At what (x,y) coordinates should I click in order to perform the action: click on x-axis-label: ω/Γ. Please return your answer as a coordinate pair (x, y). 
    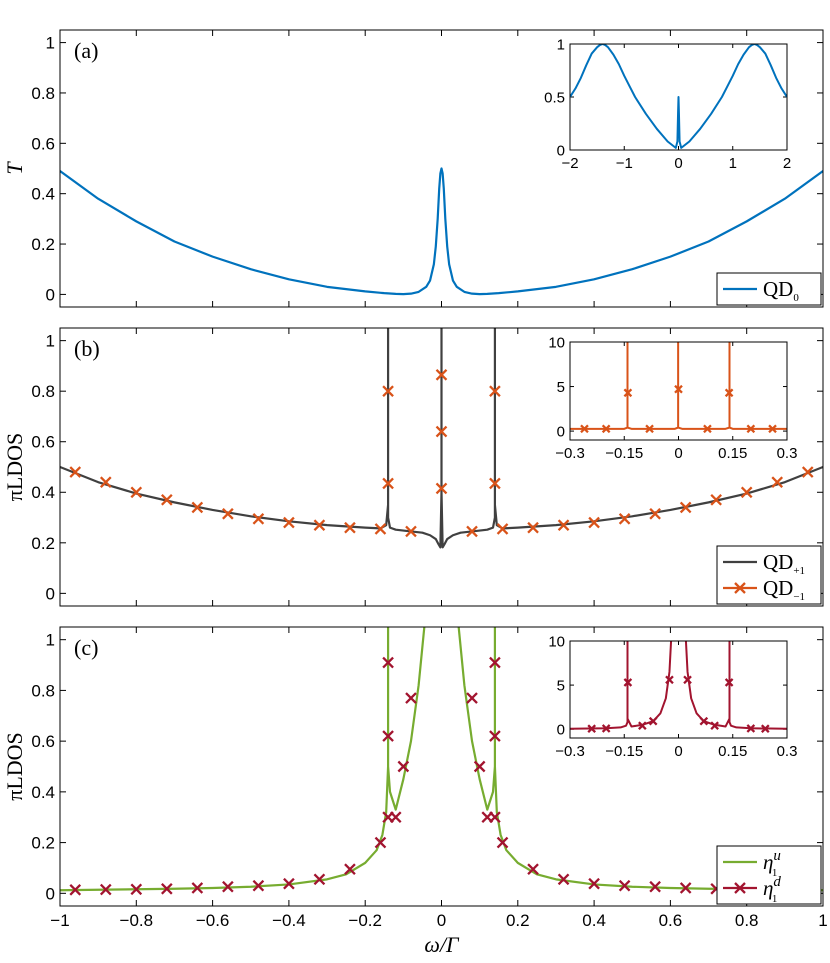
    Looking at the image, I should click on (442, 944).